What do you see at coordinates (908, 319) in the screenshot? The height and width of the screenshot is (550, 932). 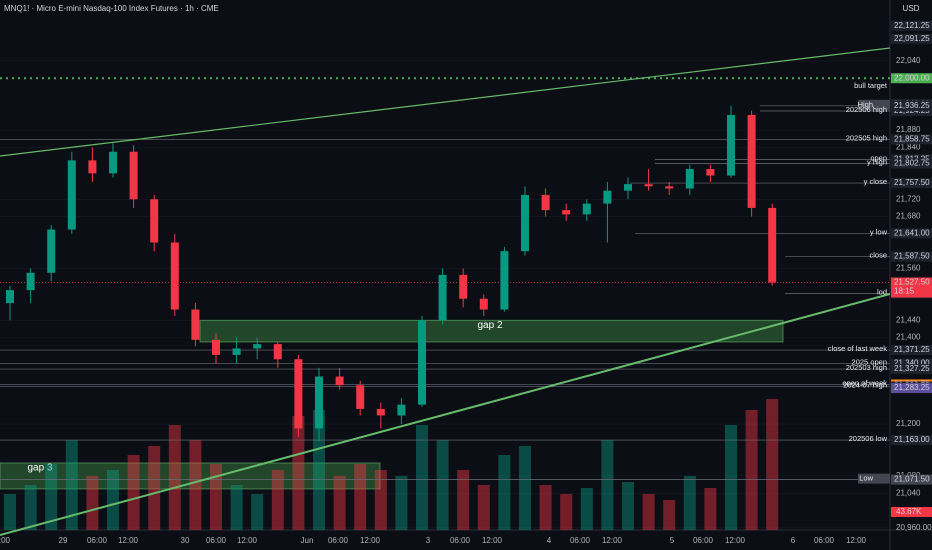 I see `y-tick-label: 21,440` at bounding box center [908, 319].